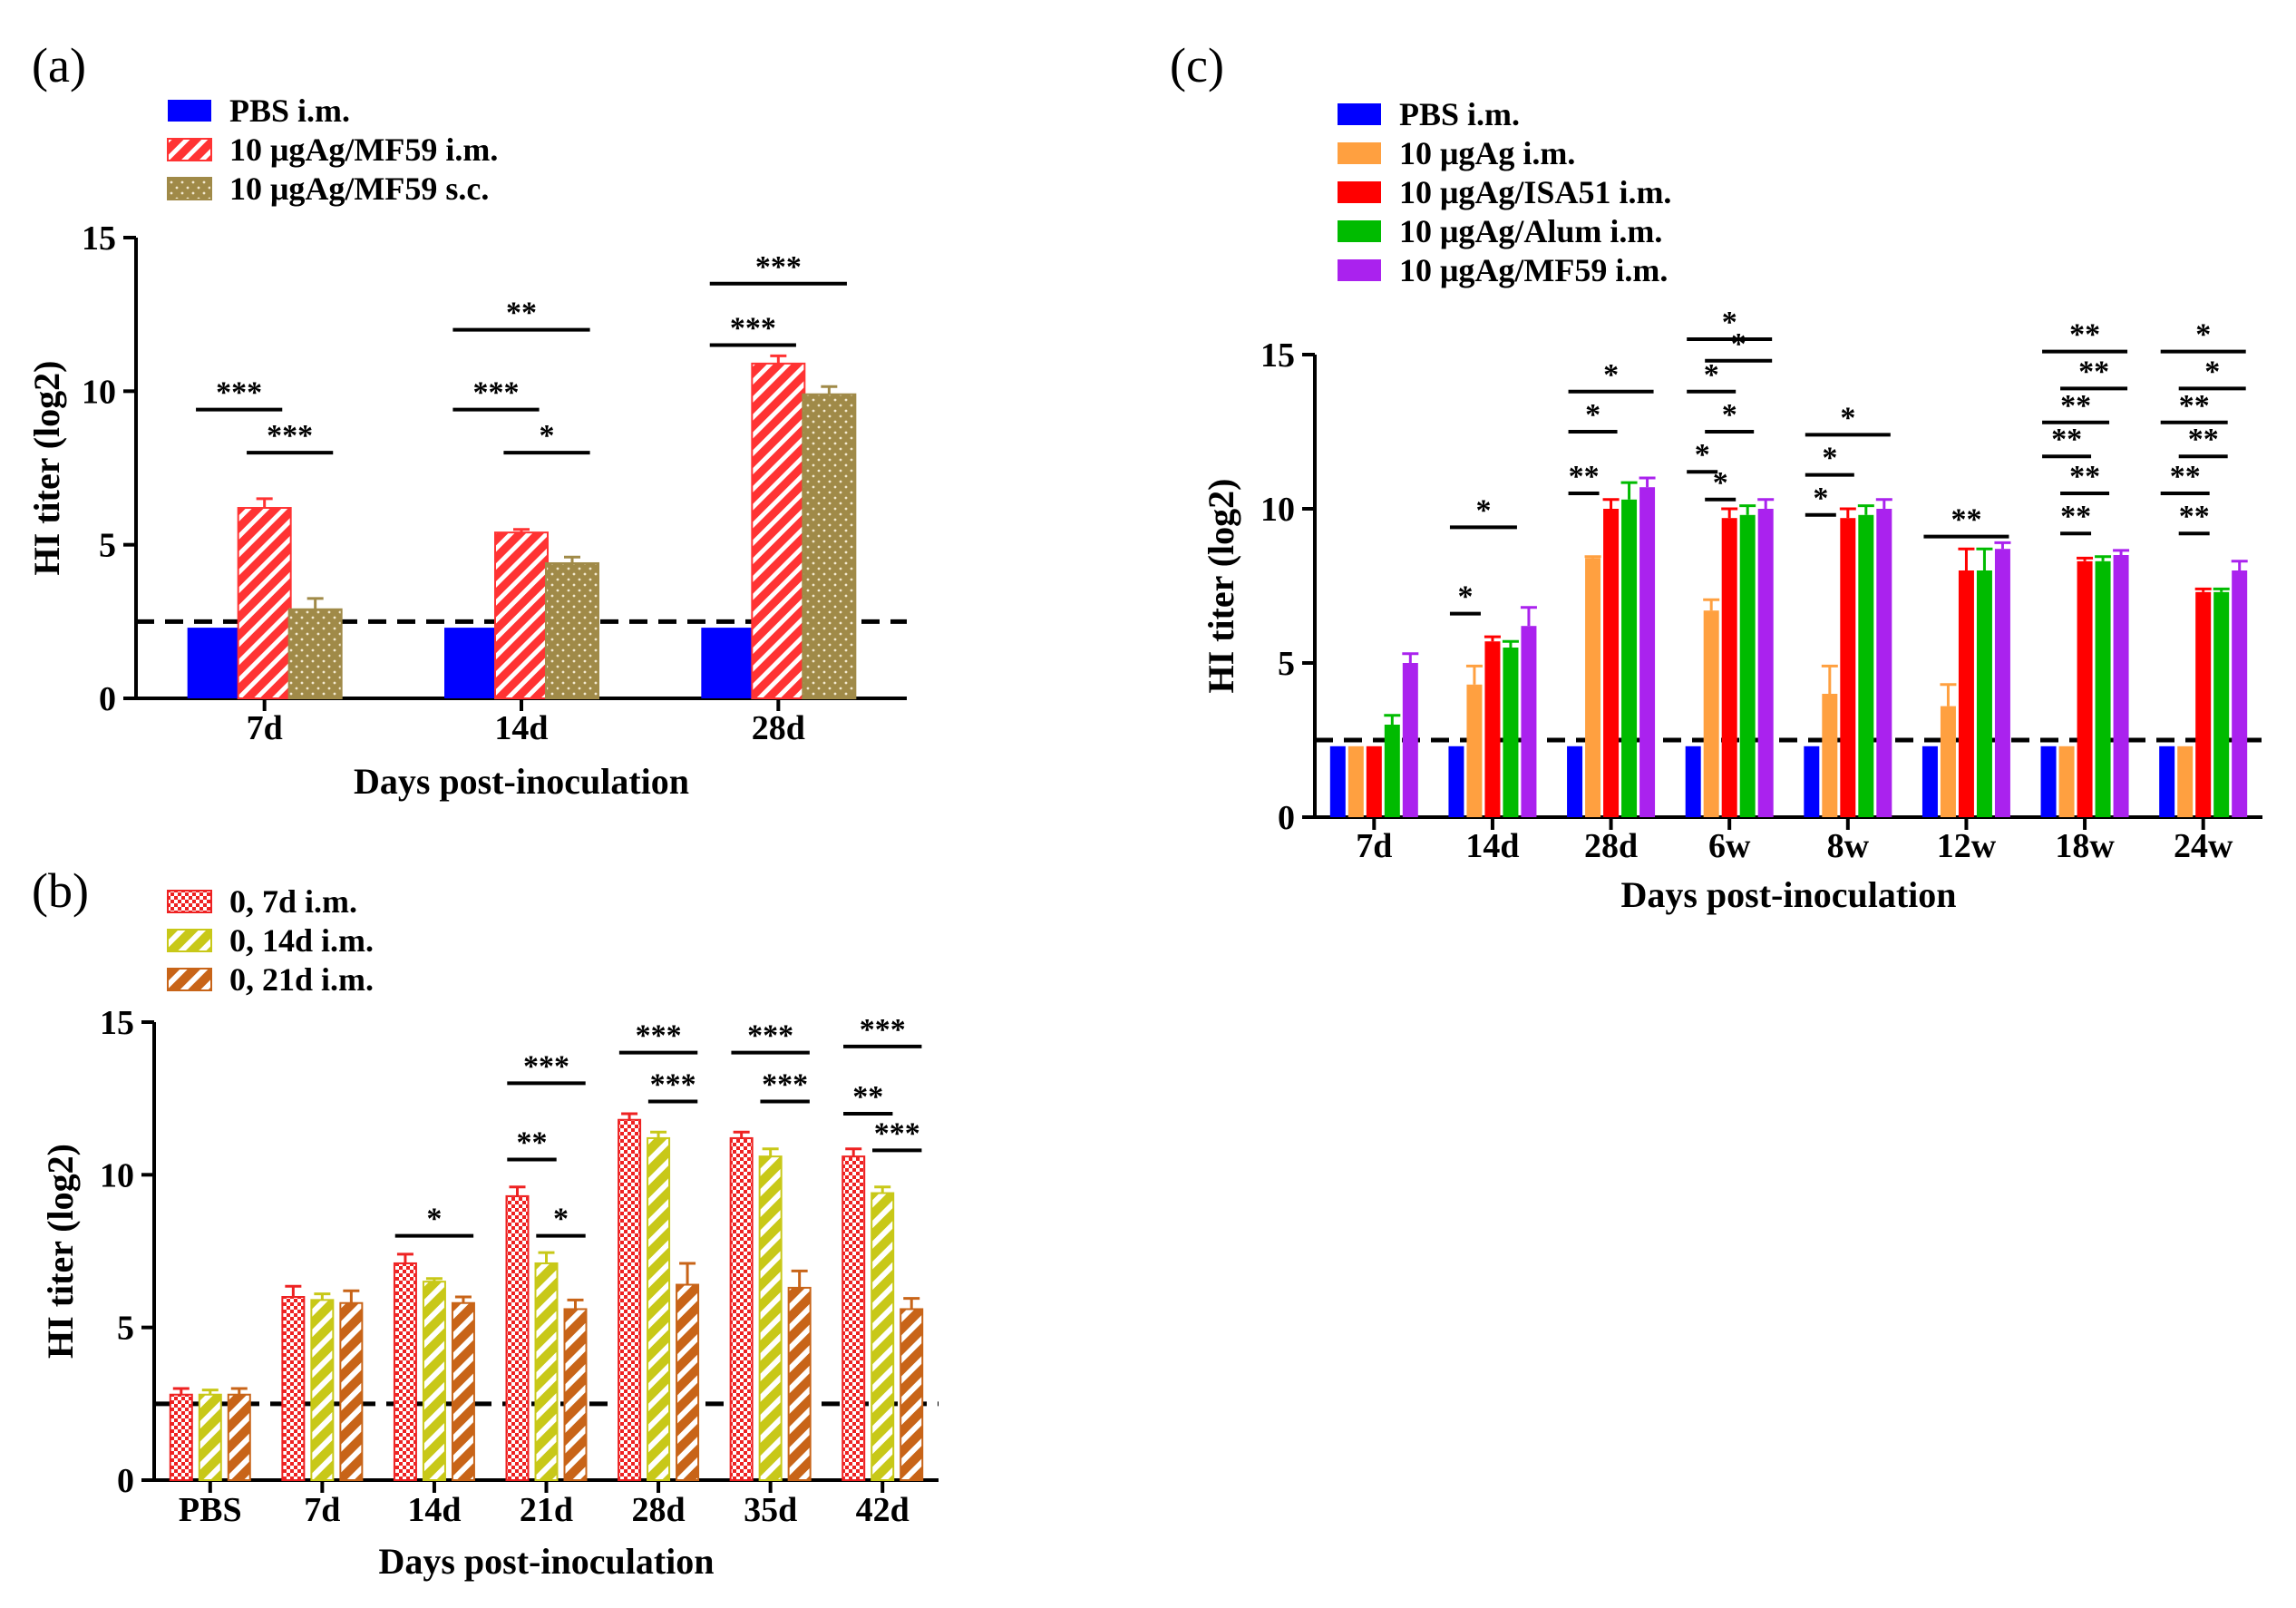  Describe the element at coordinates (521, 352) in the screenshot. I see `significance-brackets: ******************` at that location.